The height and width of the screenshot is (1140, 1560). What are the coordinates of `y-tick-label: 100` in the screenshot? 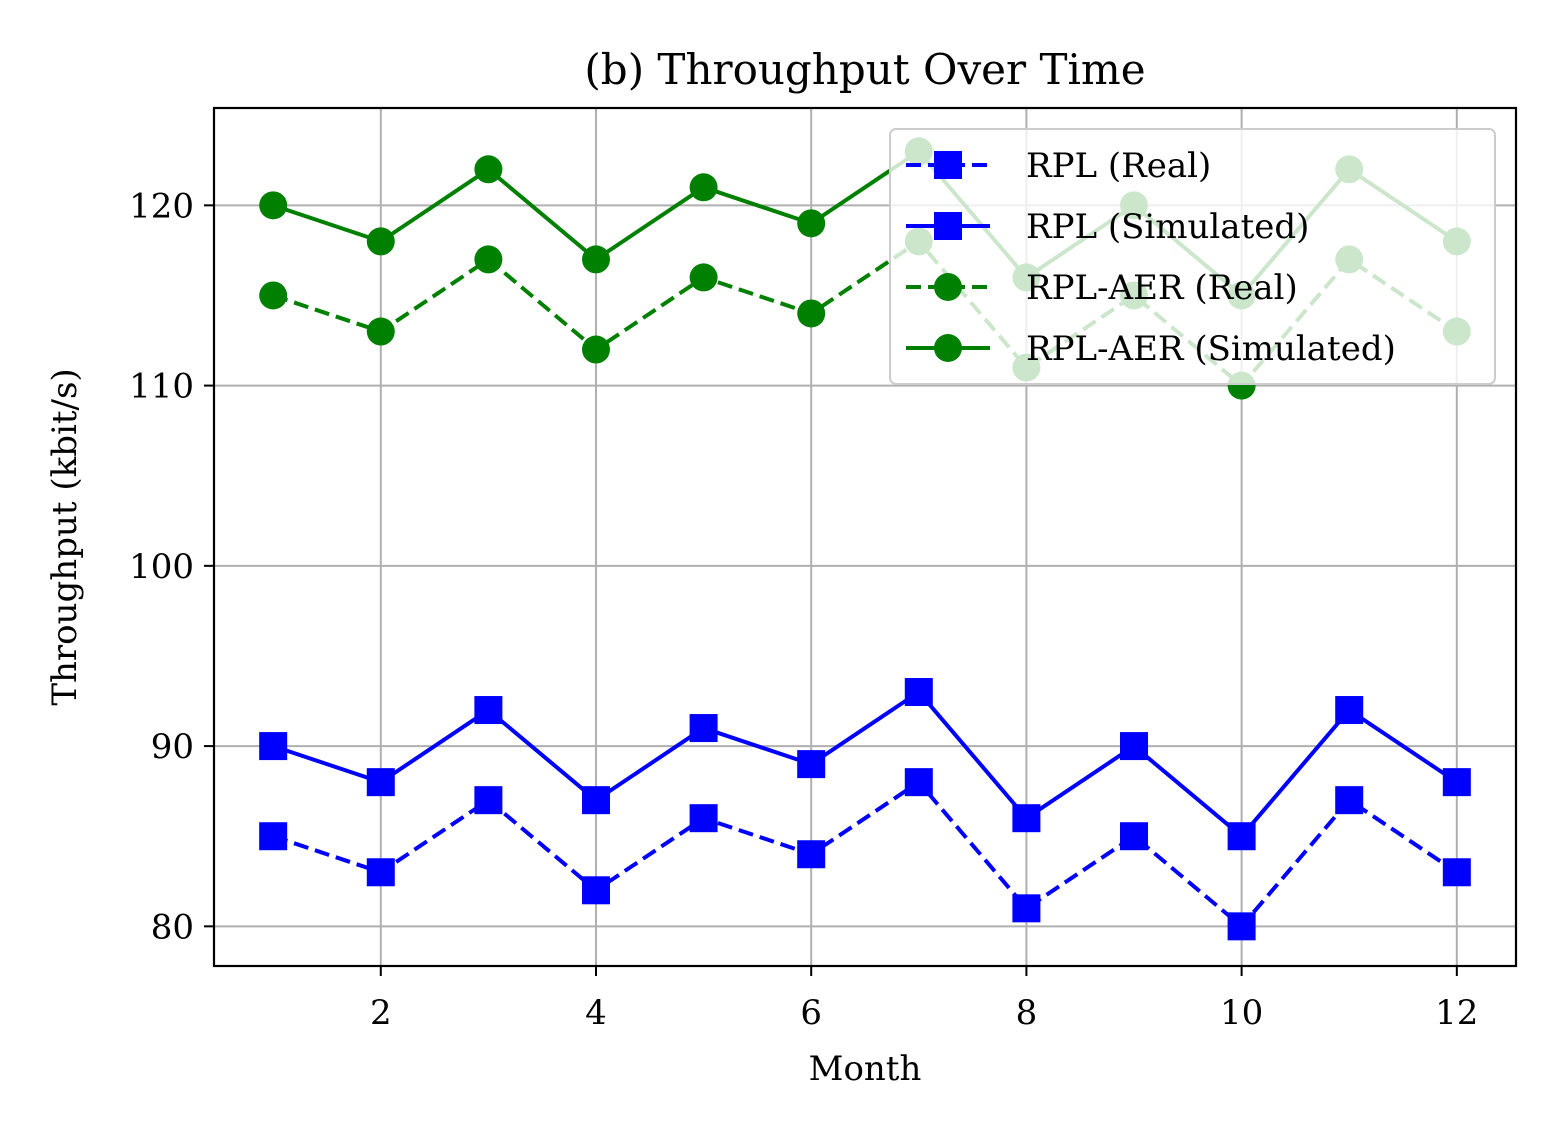 It's located at (161, 567).